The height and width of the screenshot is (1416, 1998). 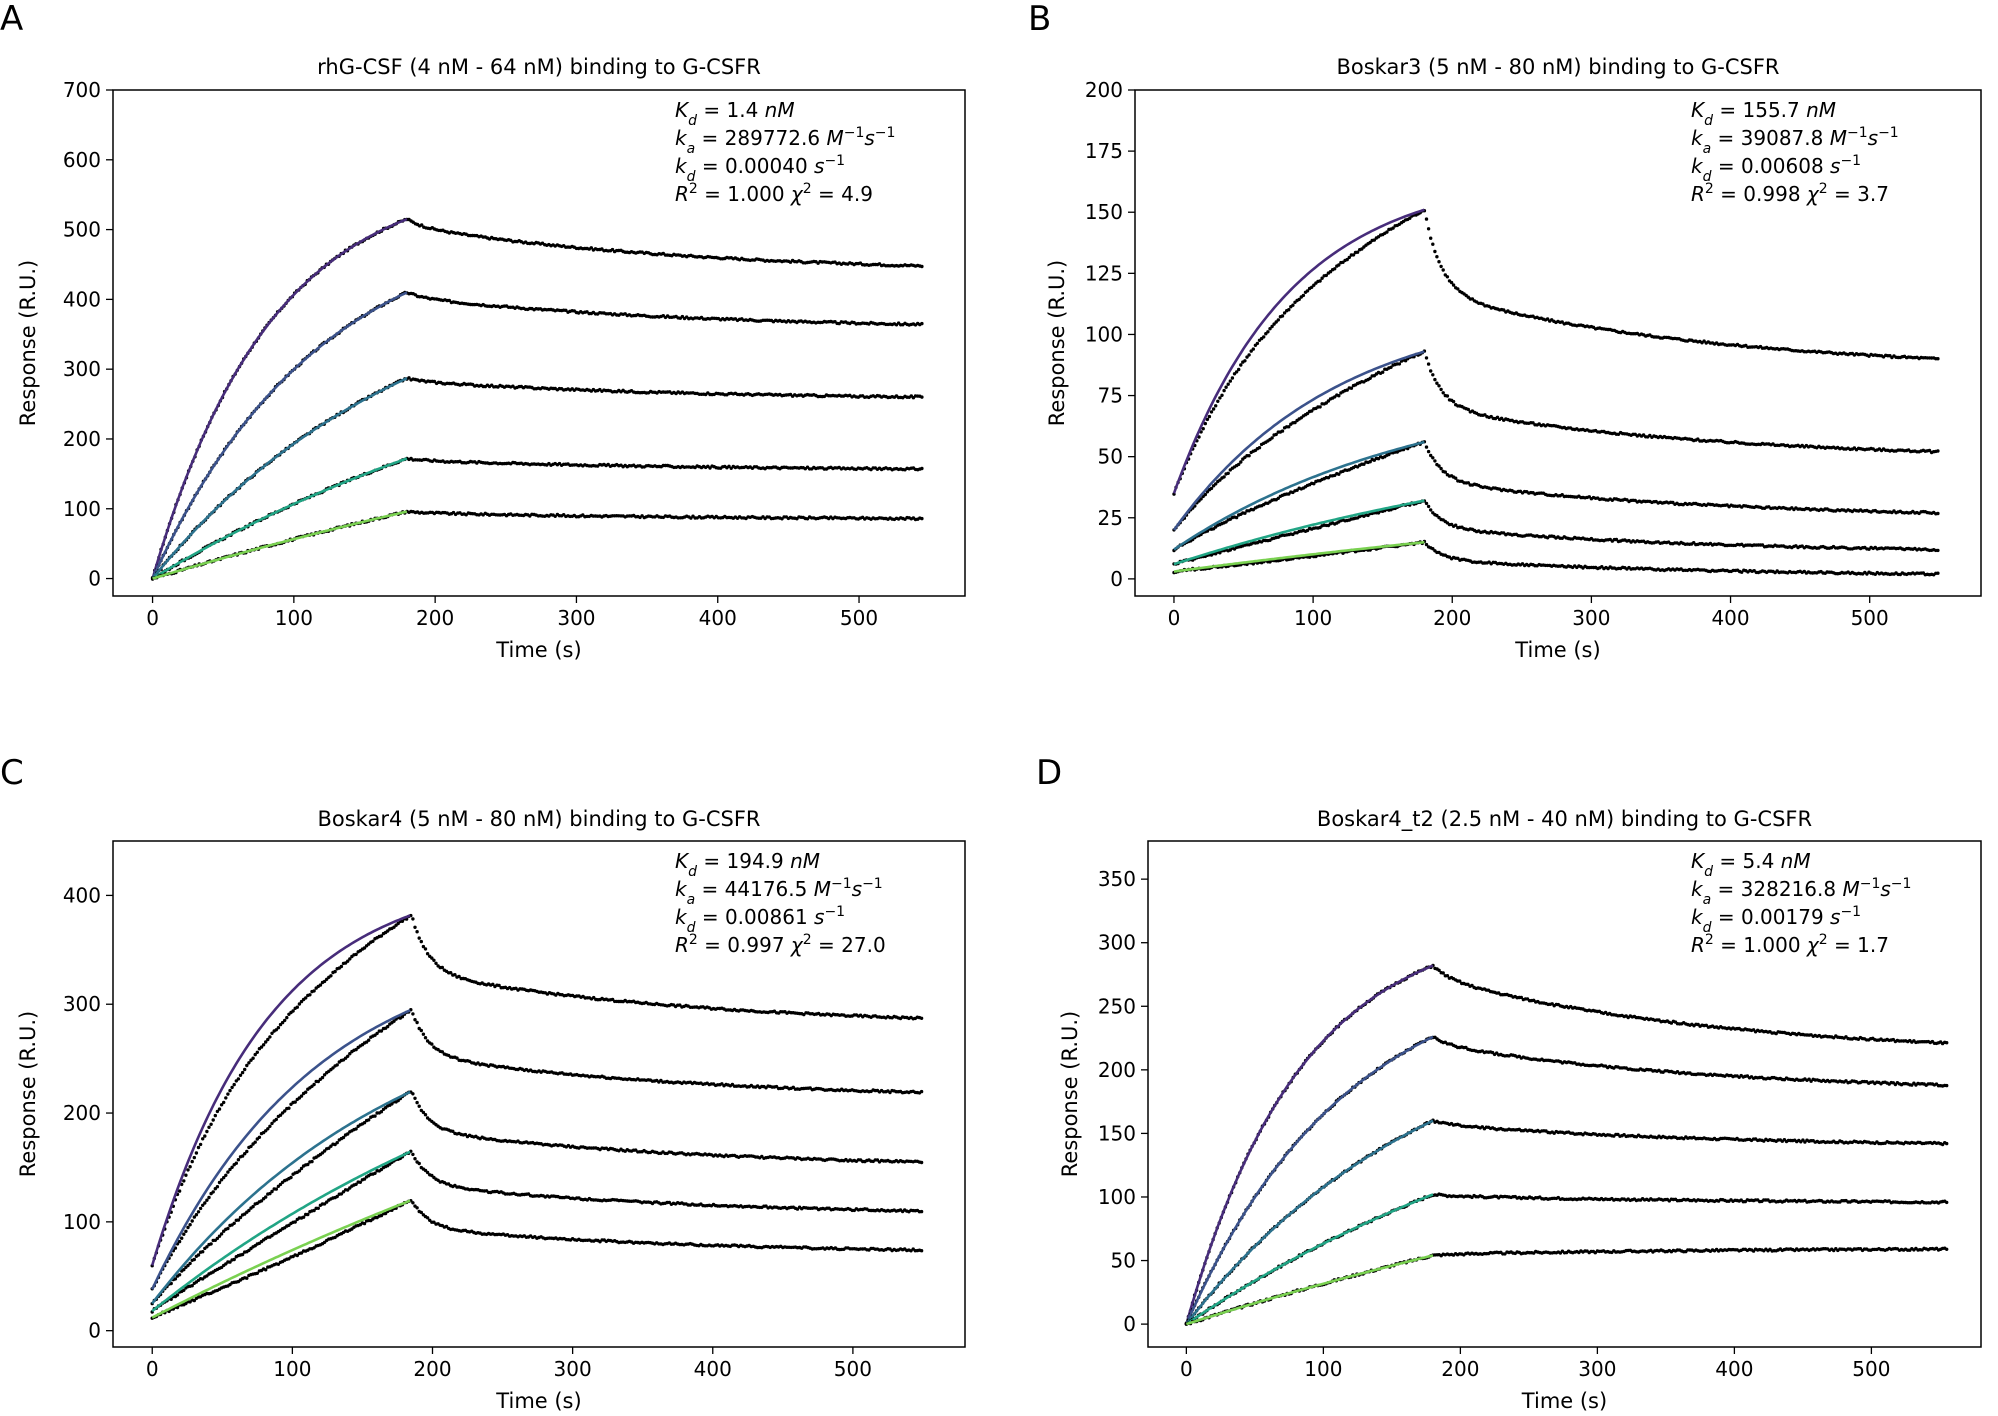 I want to click on x-tick-label: 200, so click(x=435, y=618).